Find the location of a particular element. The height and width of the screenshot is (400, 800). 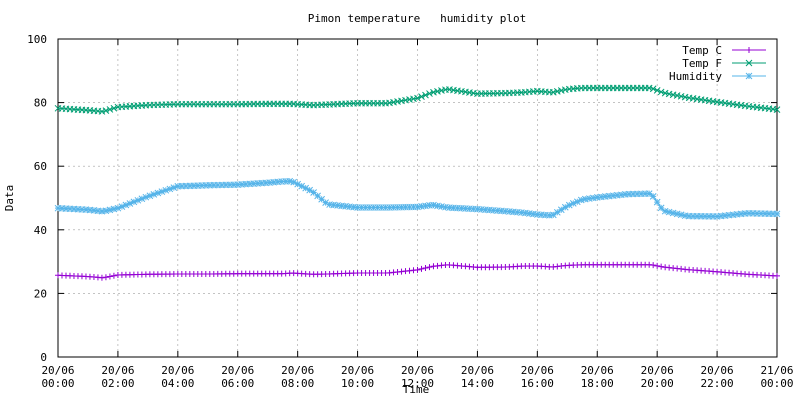

x-tick-label-time: 14:00 is located at coordinates (477, 383).